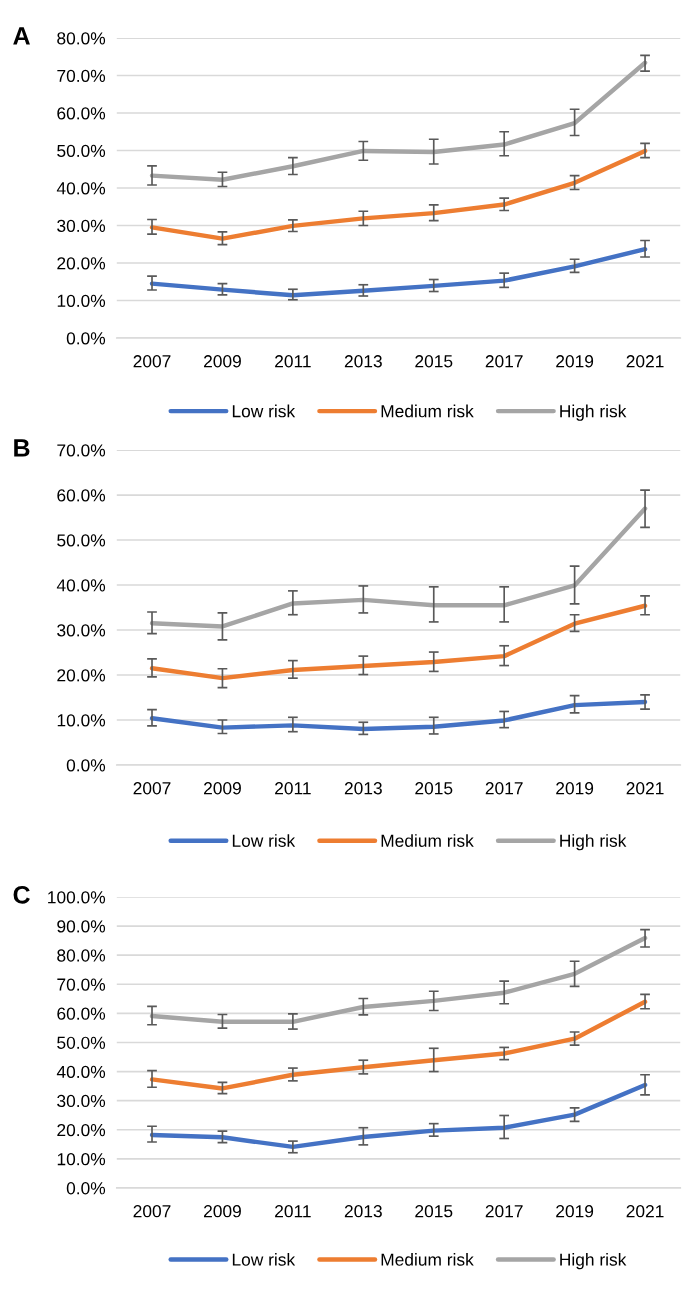 The height and width of the screenshot is (1303, 683). What do you see at coordinates (21, 36) in the screenshot?
I see `chart-title: A` at bounding box center [21, 36].